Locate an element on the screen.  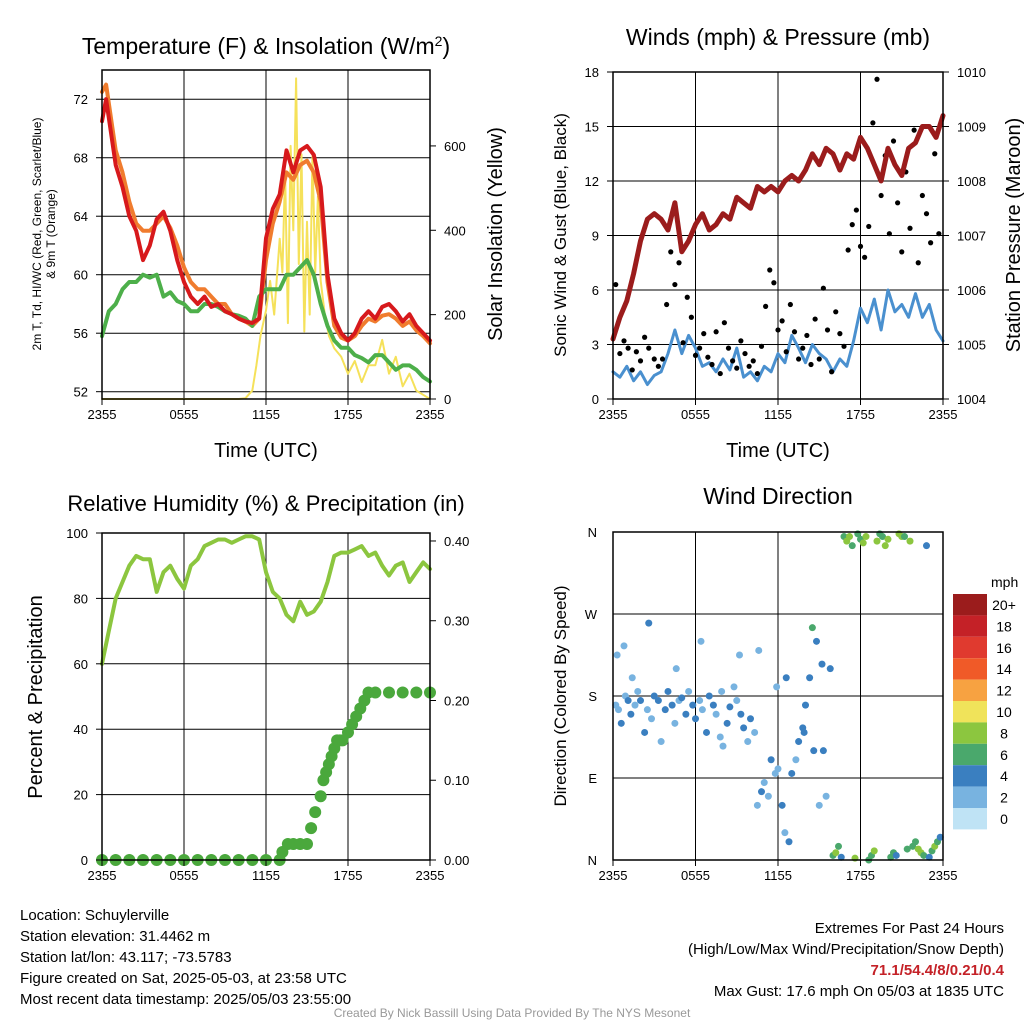
temperature-x-axis-label: Time (UTC) is located at coordinates (266, 451).